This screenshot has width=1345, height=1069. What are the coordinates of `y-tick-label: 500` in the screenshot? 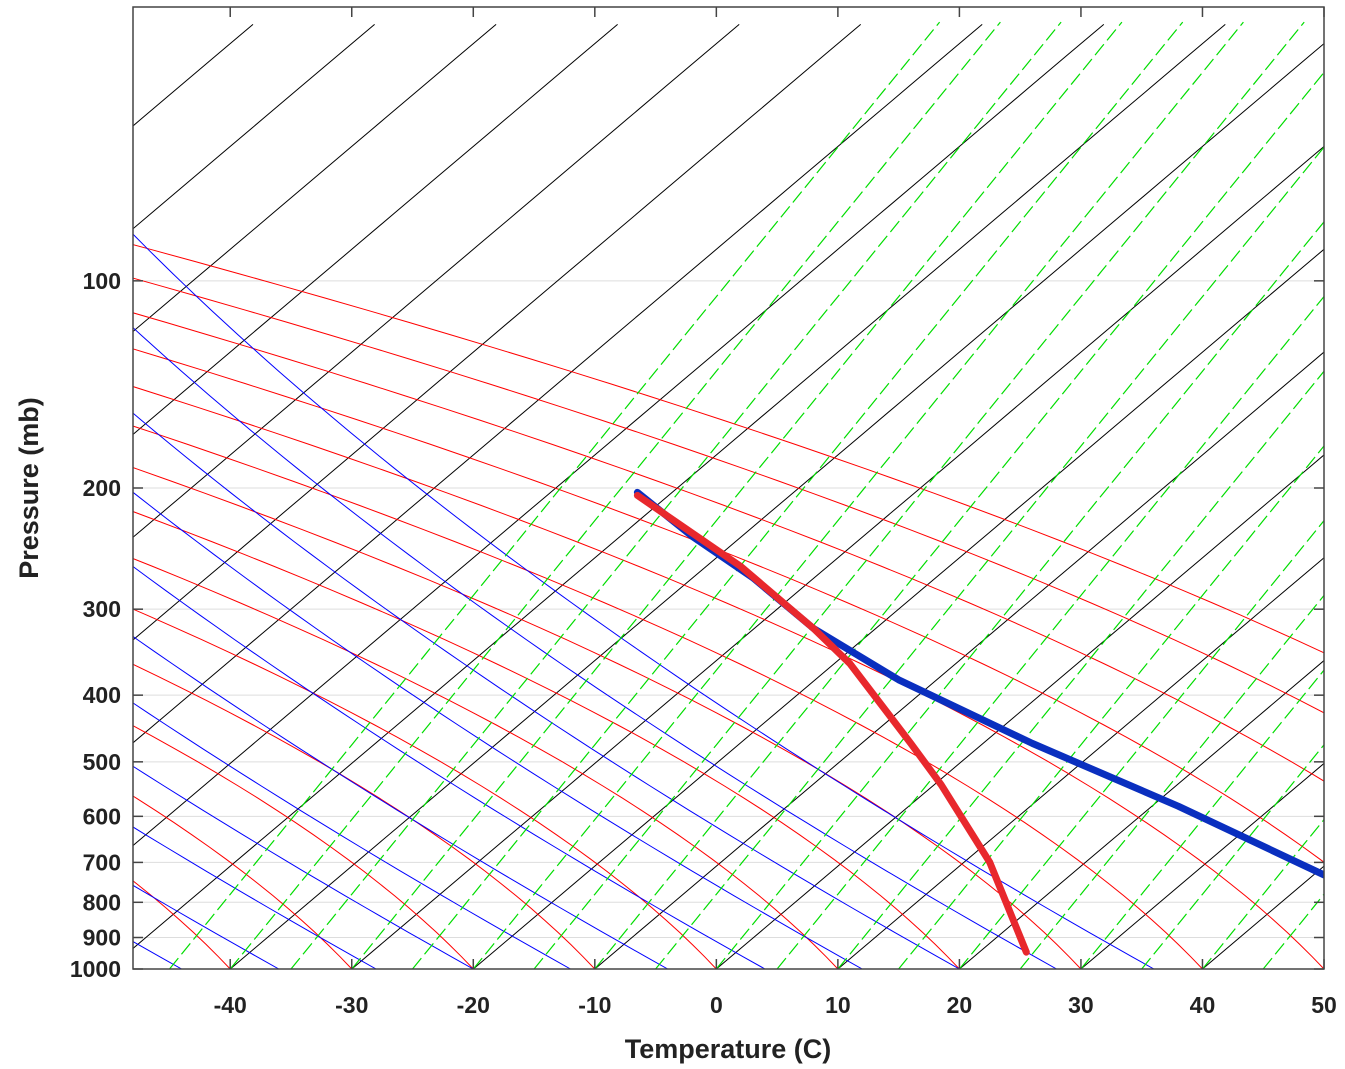 It's located at (102, 762).